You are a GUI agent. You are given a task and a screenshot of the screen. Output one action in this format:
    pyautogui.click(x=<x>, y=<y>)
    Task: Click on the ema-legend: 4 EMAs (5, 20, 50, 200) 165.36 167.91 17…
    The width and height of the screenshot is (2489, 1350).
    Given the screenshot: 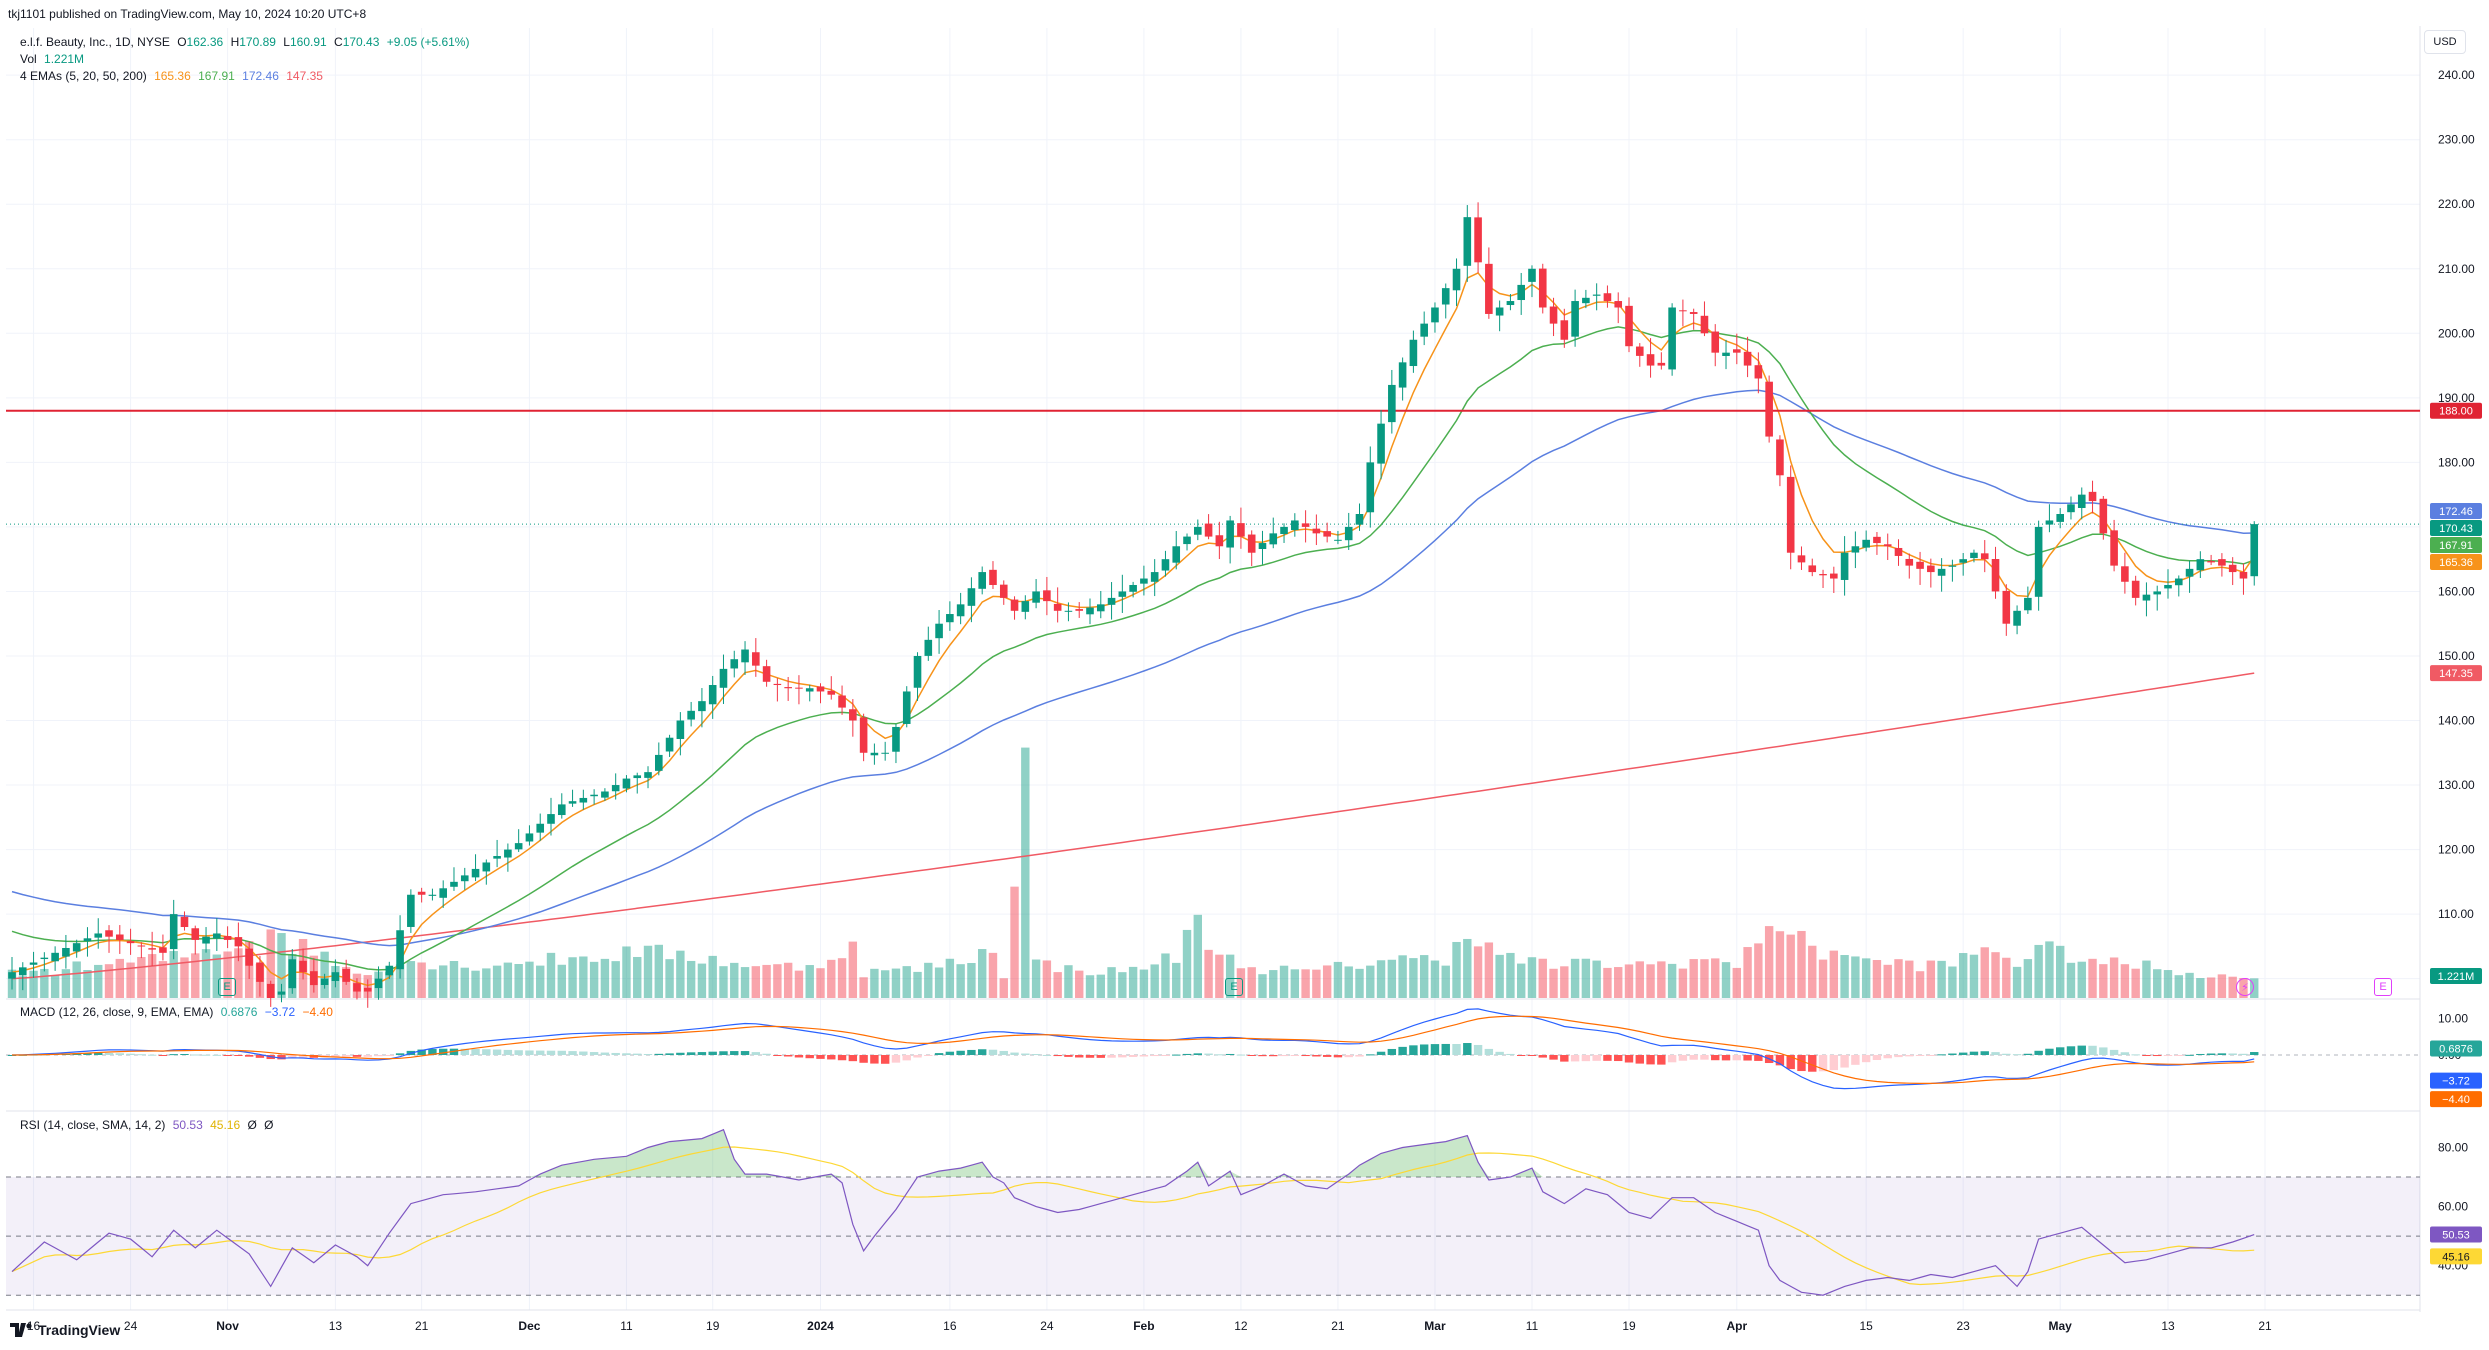 What is the action you would take?
    pyautogui.click(x=173, y=76)
    